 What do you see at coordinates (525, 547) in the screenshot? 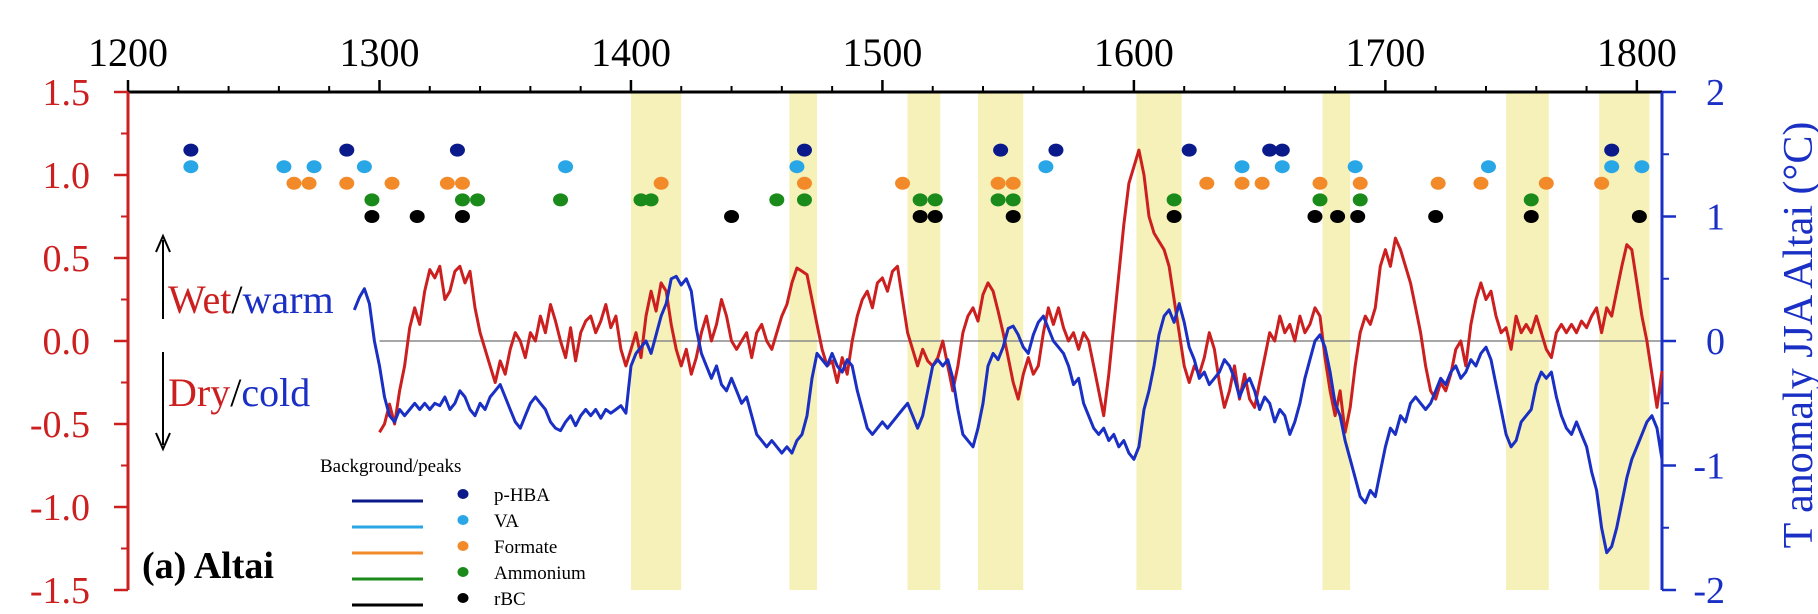
I see `legend-label-formate: Formate` at bounding box center [525, 547].